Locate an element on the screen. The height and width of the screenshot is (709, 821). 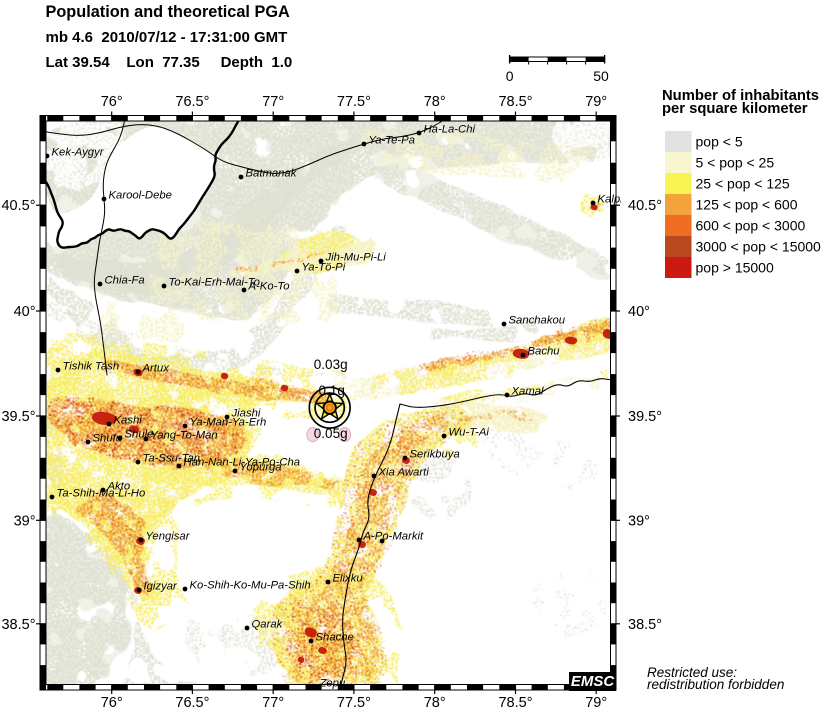
svg-text: Batmanak is located at coordinates (272, 174).